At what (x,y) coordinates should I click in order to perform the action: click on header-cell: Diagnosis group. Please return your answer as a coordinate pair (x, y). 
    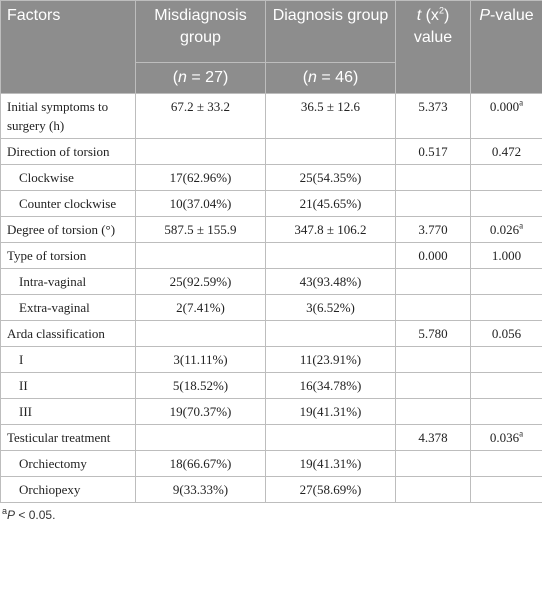
    Looking at the image, I should click on (330, 31).